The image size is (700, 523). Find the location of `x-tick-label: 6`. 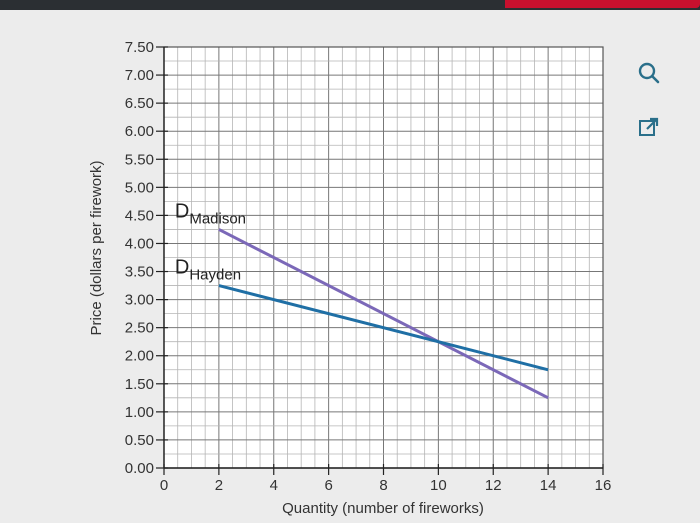

x-tick-label: 6 is located at coordinates (328, 485).